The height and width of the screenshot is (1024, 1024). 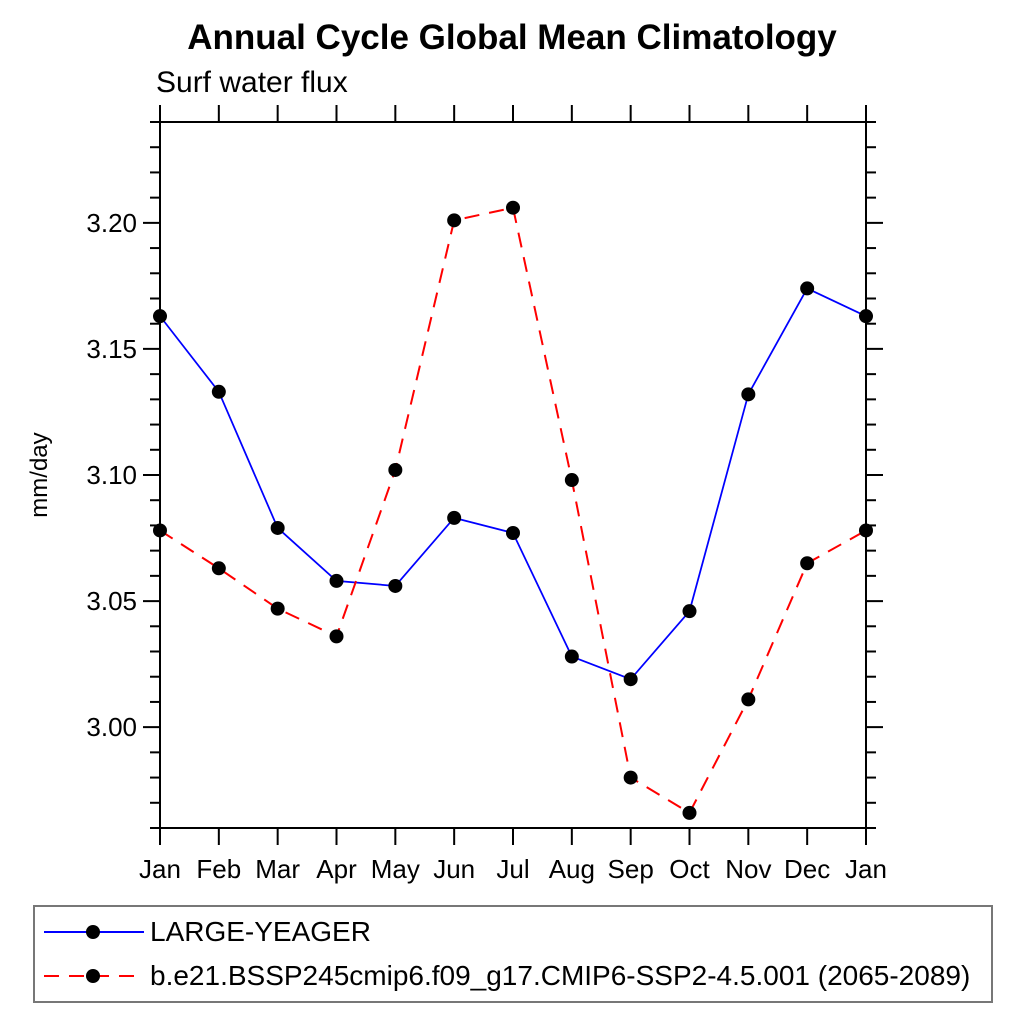 What do you see at coordinates (218, 869) in the screenshot?
I see `x-tick-label: Feb` at bounding box center [218, 869].